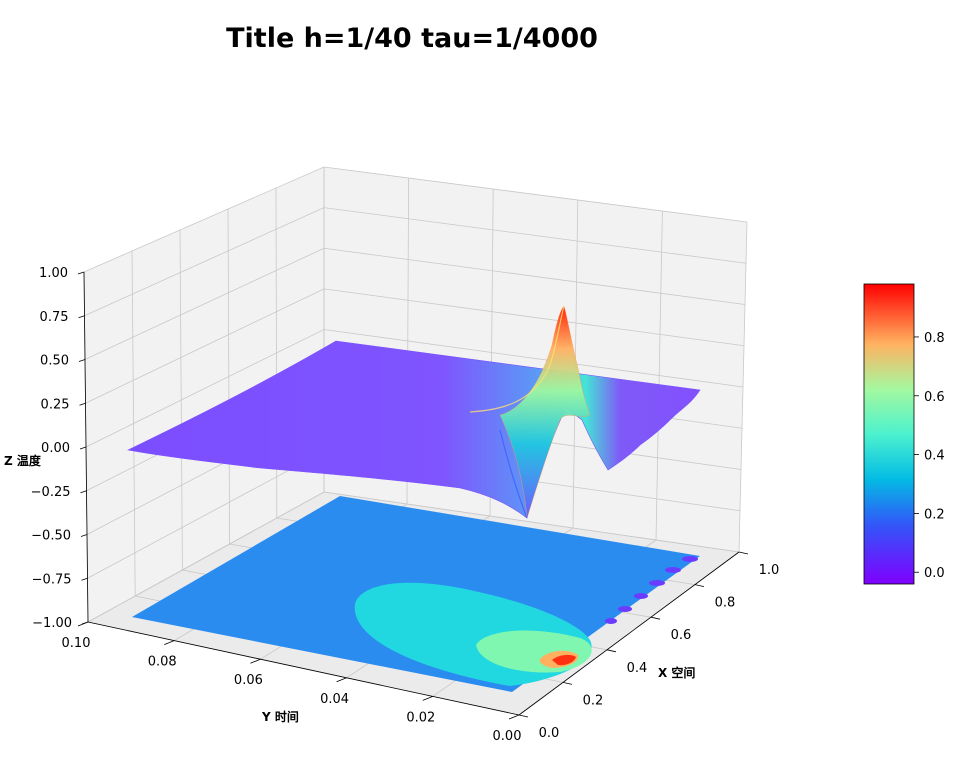 The height and width of the screenshot is (765, 978). What do you see at coordinates (416, 594) in the screenshot?
I see `floor-contour` at bounding box center [416, 594].